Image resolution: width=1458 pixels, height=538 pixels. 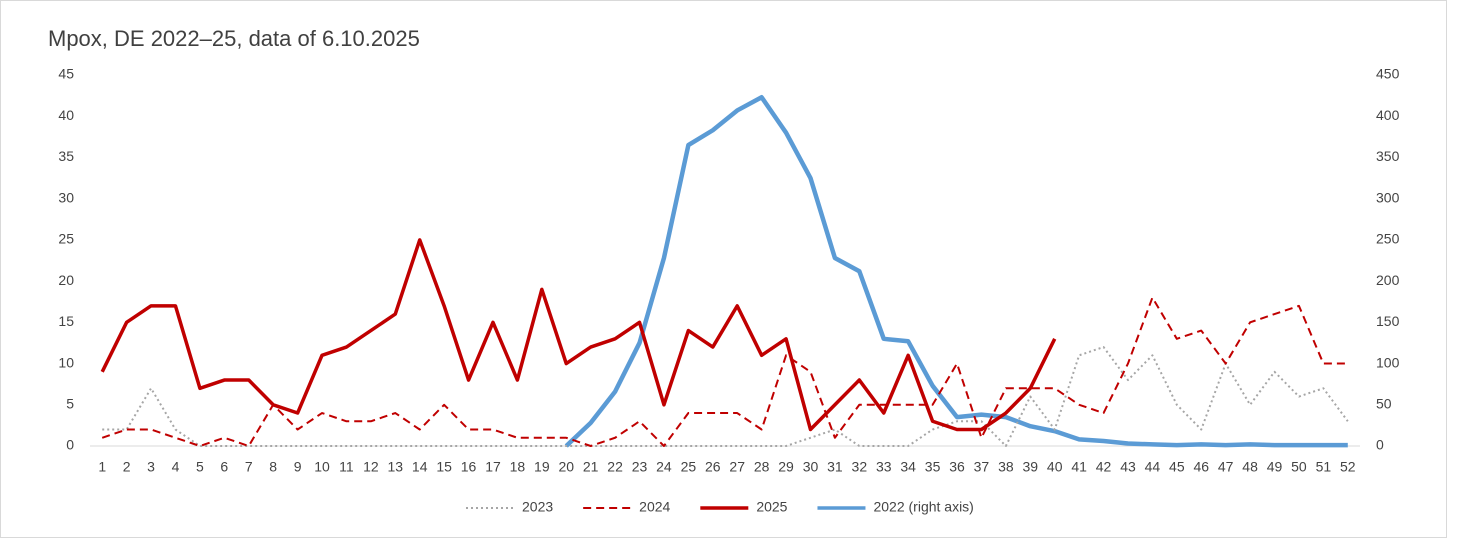 What do you see at coordinates (542, 467) in the screenshot?
I see `x-tick-label: 19` at bounding box center [542, 467].